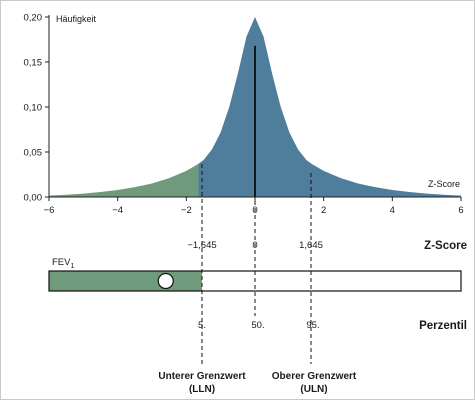  What do you see at coordinates (444, 184) in the screenshot?
I see `x-axis-title: Z-Score` at bounding box center [444, 184].